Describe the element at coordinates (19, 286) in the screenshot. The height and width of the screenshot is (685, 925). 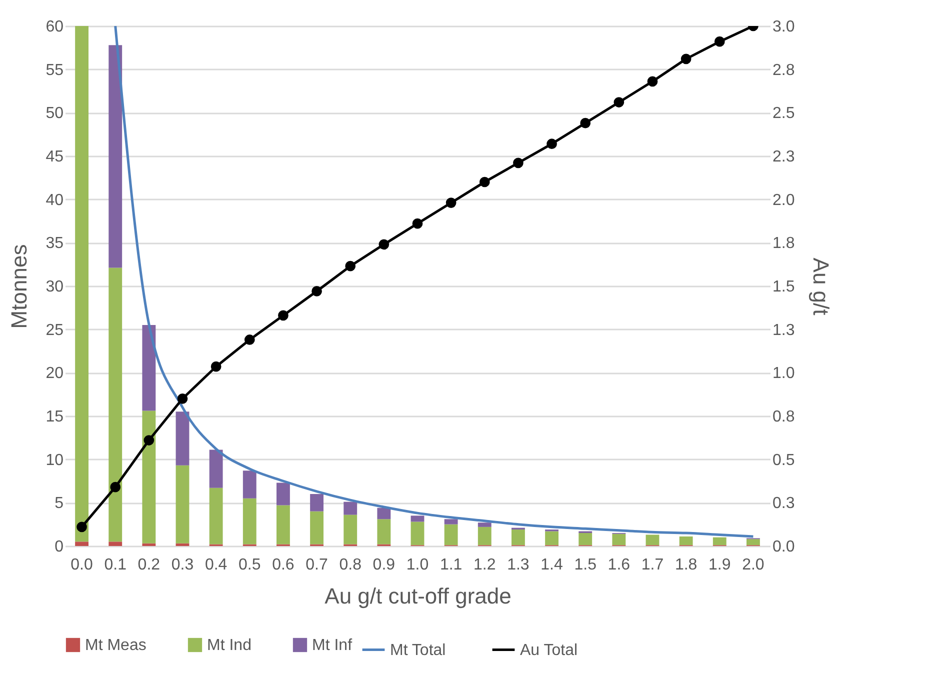
I see `y-axis-title: Mtonnes` at that location.